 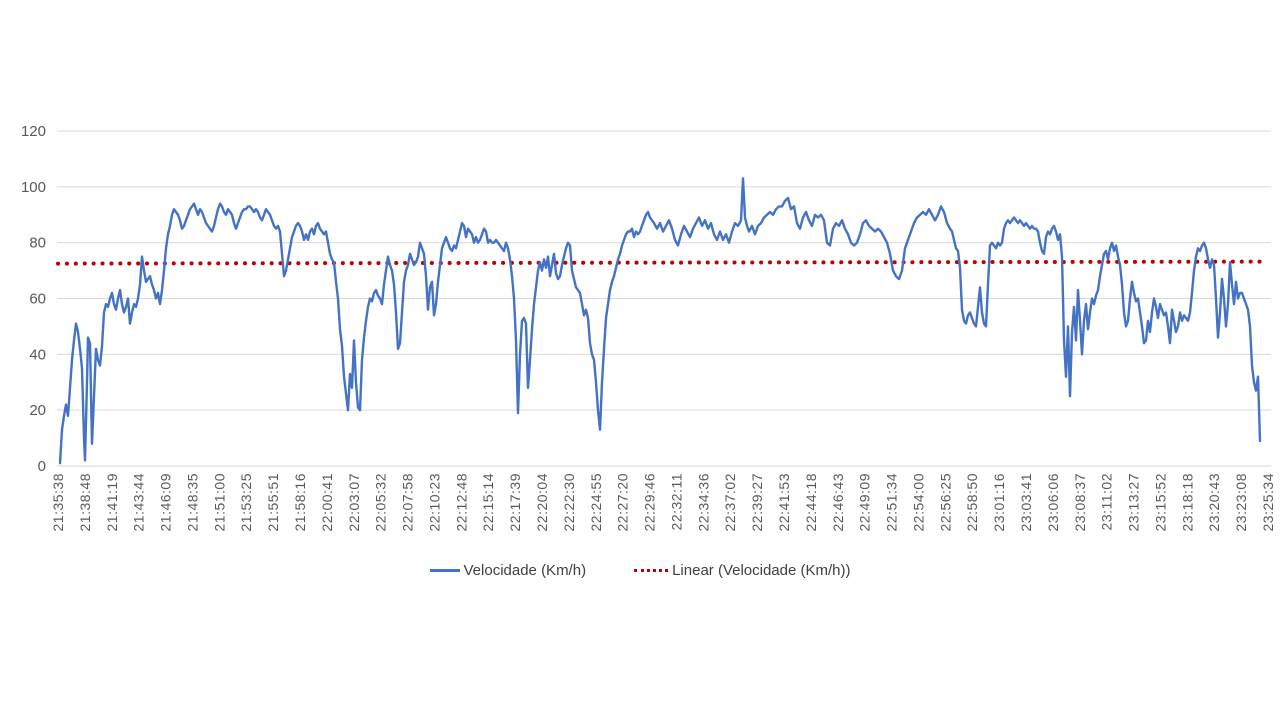 What do you see at coordinates (33, 131) in the screenshot?
I see `y-axis-label: 120` at bounding box center [33, 131].